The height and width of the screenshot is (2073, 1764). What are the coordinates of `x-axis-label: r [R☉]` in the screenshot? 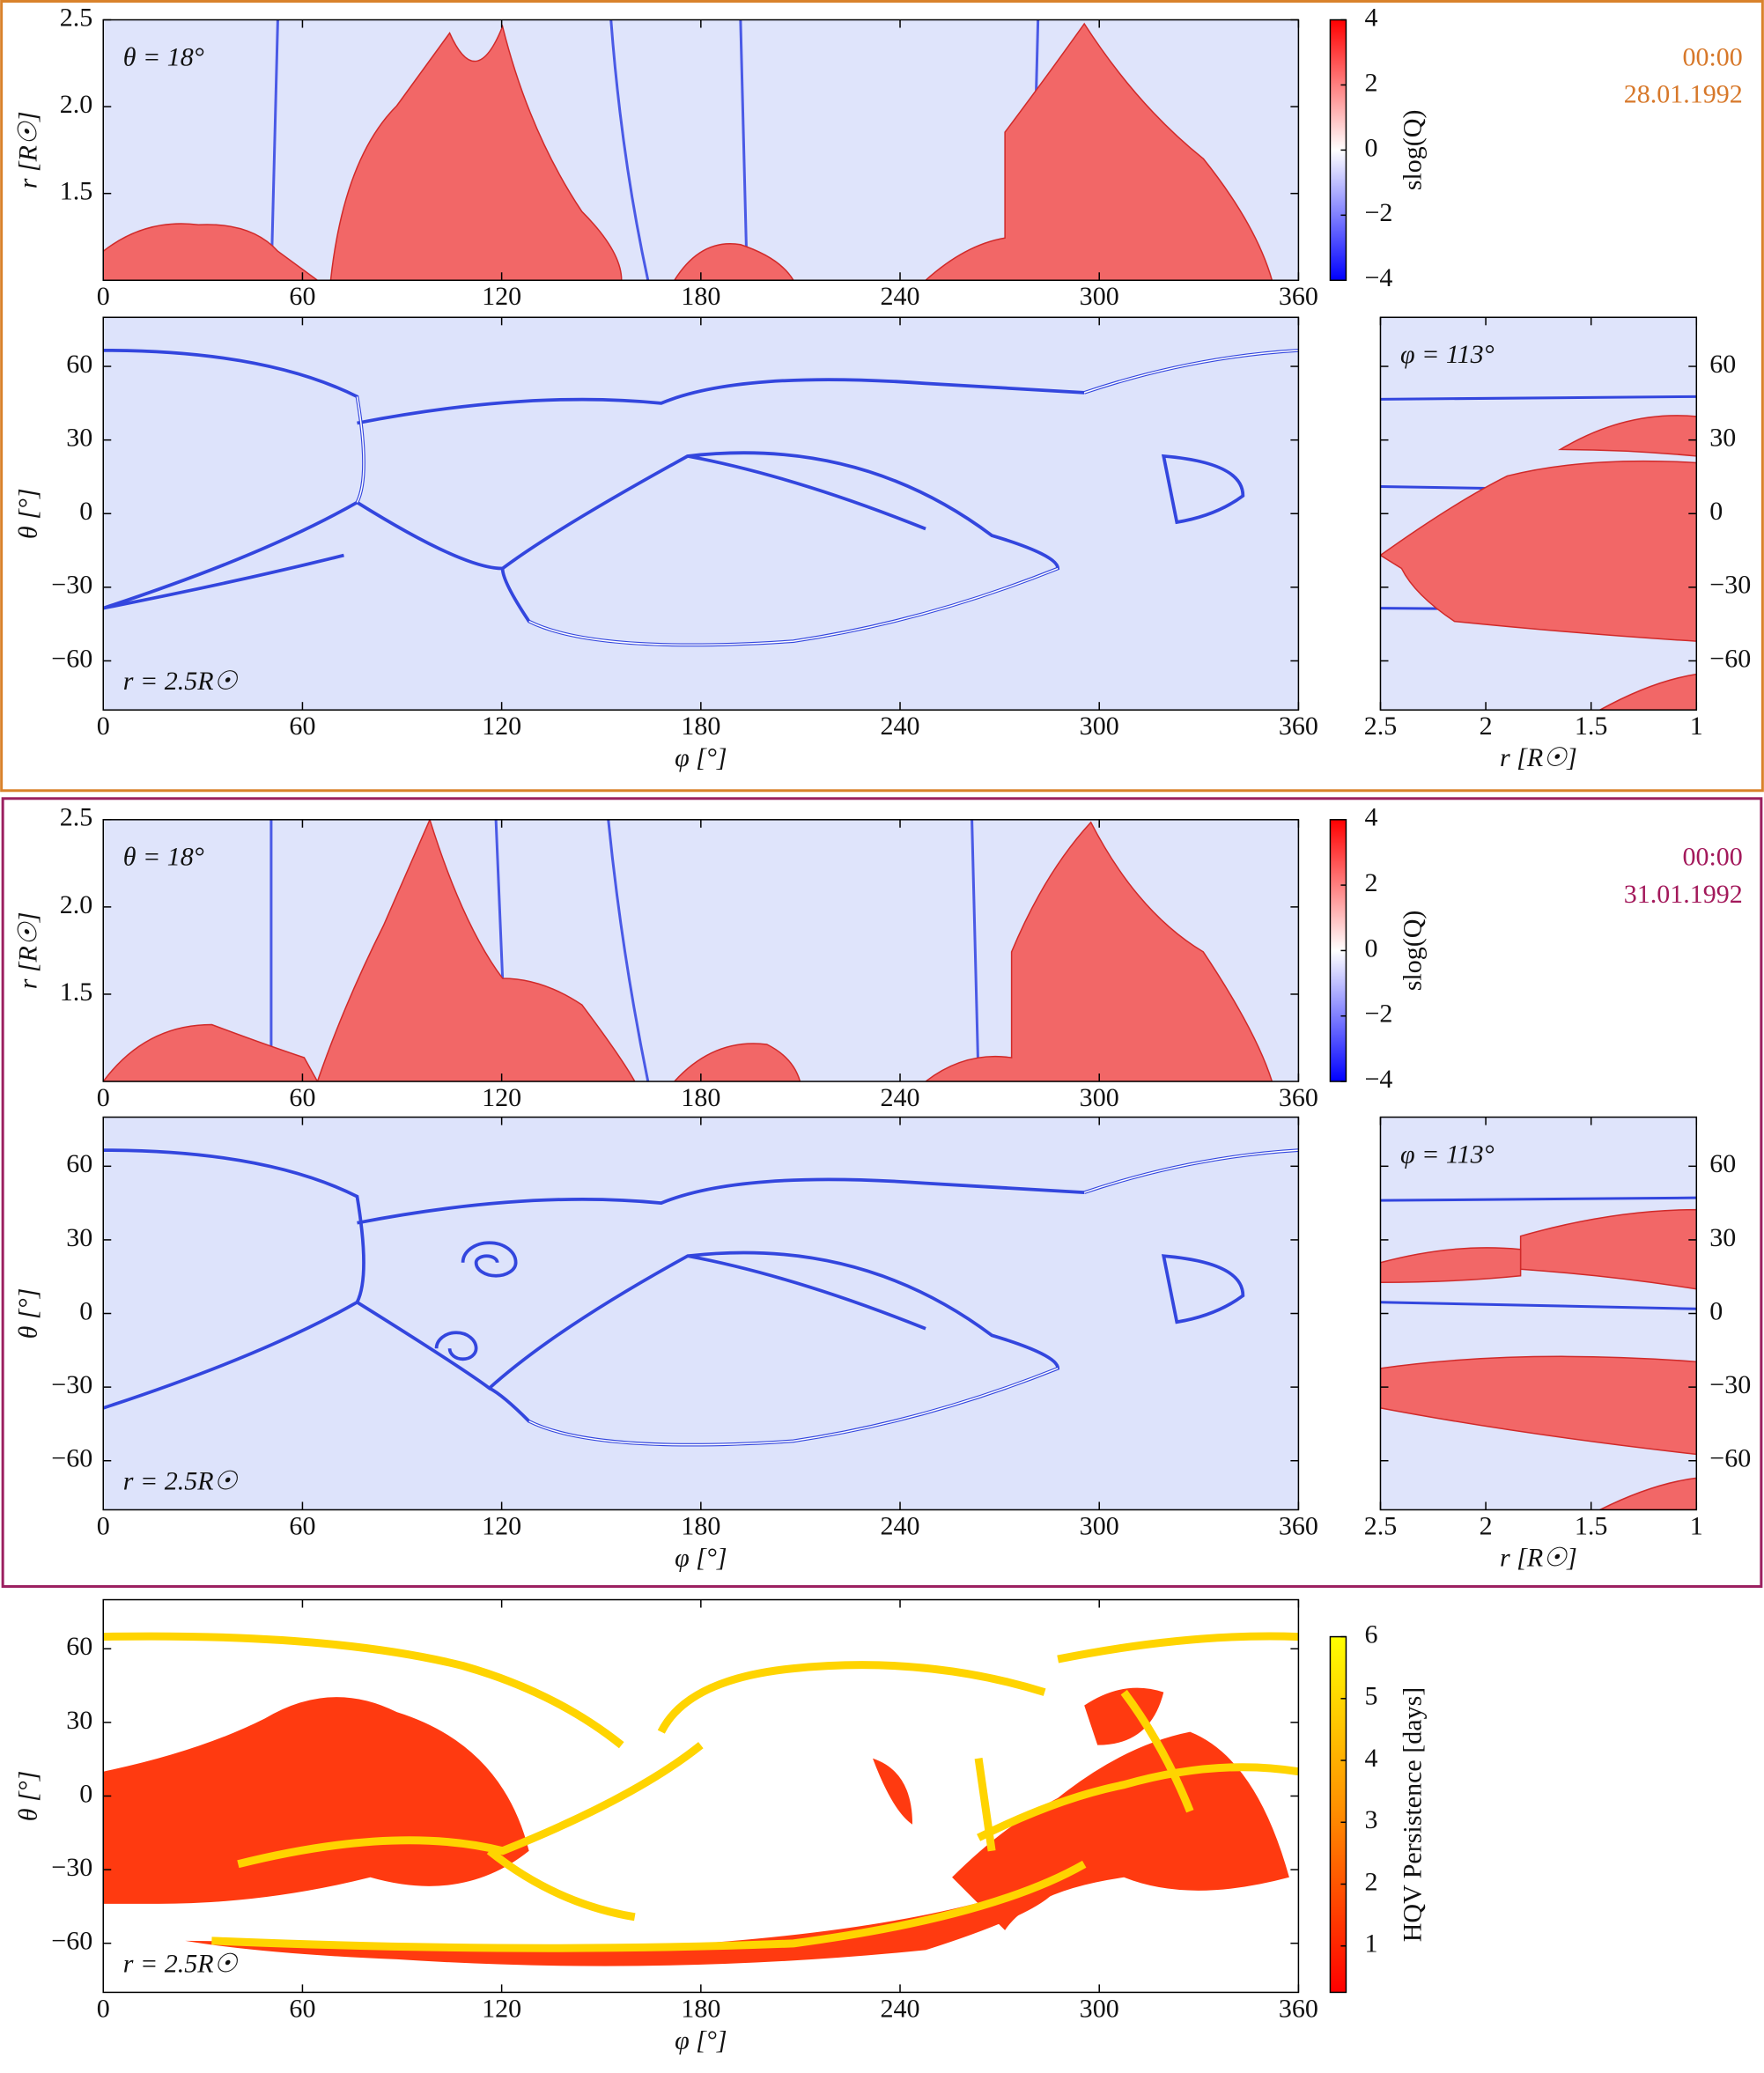 It's located at (1538, 757).